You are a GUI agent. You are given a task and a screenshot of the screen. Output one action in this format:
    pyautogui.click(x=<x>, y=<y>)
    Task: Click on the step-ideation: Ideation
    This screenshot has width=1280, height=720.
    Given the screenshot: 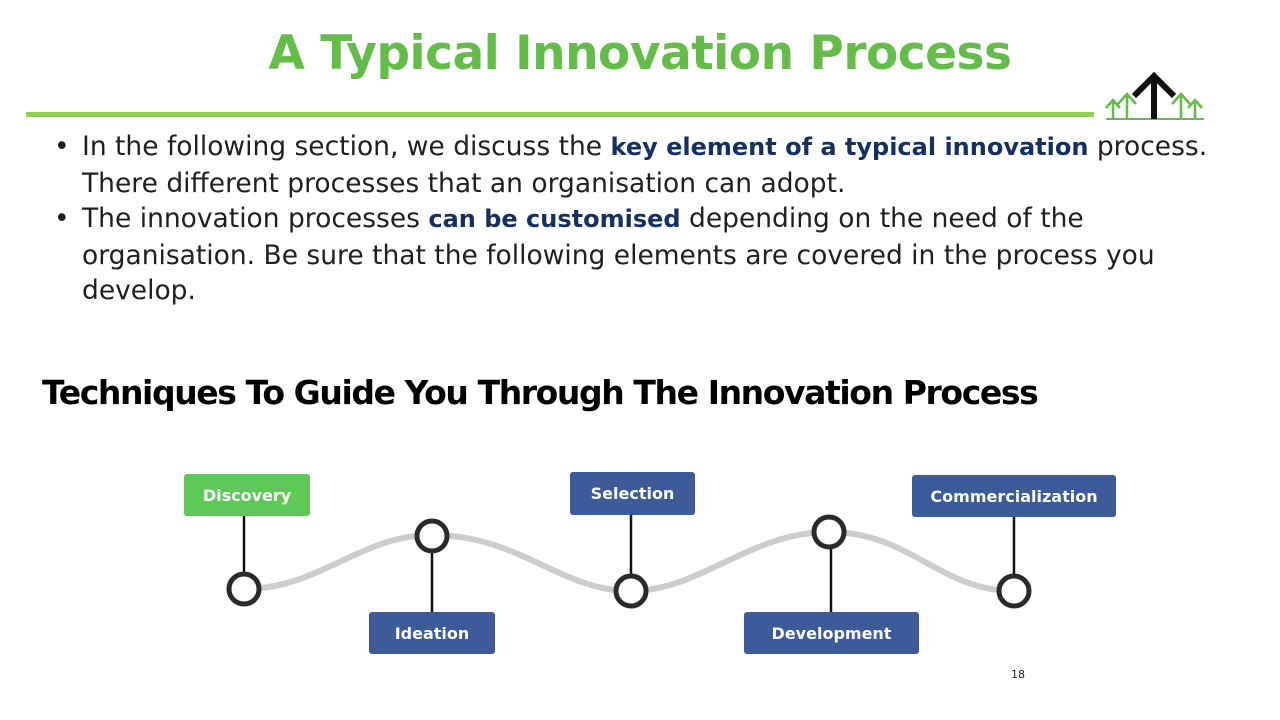 What is the action you would take?
    pyautogui.click(x=432, y=633)
    